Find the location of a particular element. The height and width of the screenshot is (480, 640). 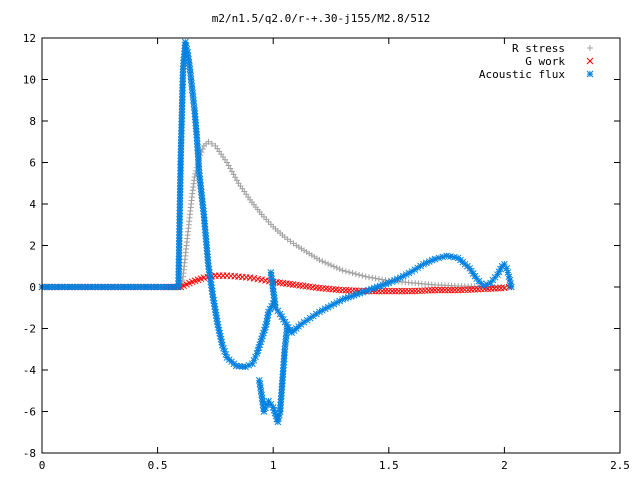

x-tick-label: 1 is located at coordinates (273, 465).